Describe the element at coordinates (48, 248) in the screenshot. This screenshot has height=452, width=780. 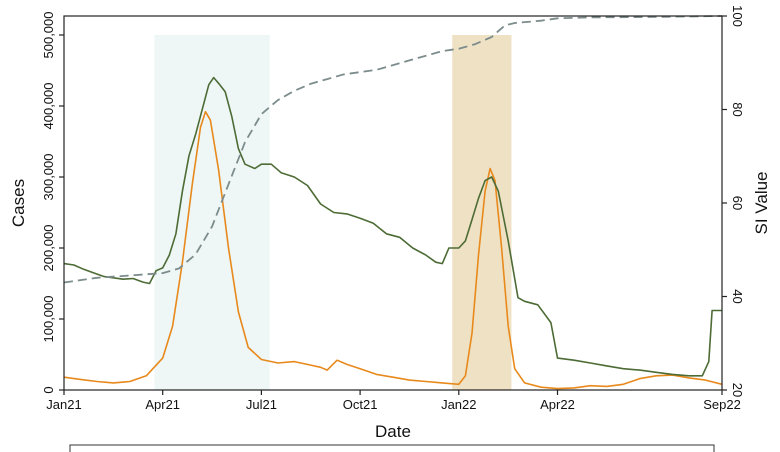
I see `y-tick-label-left-2: 200,000` at that location.